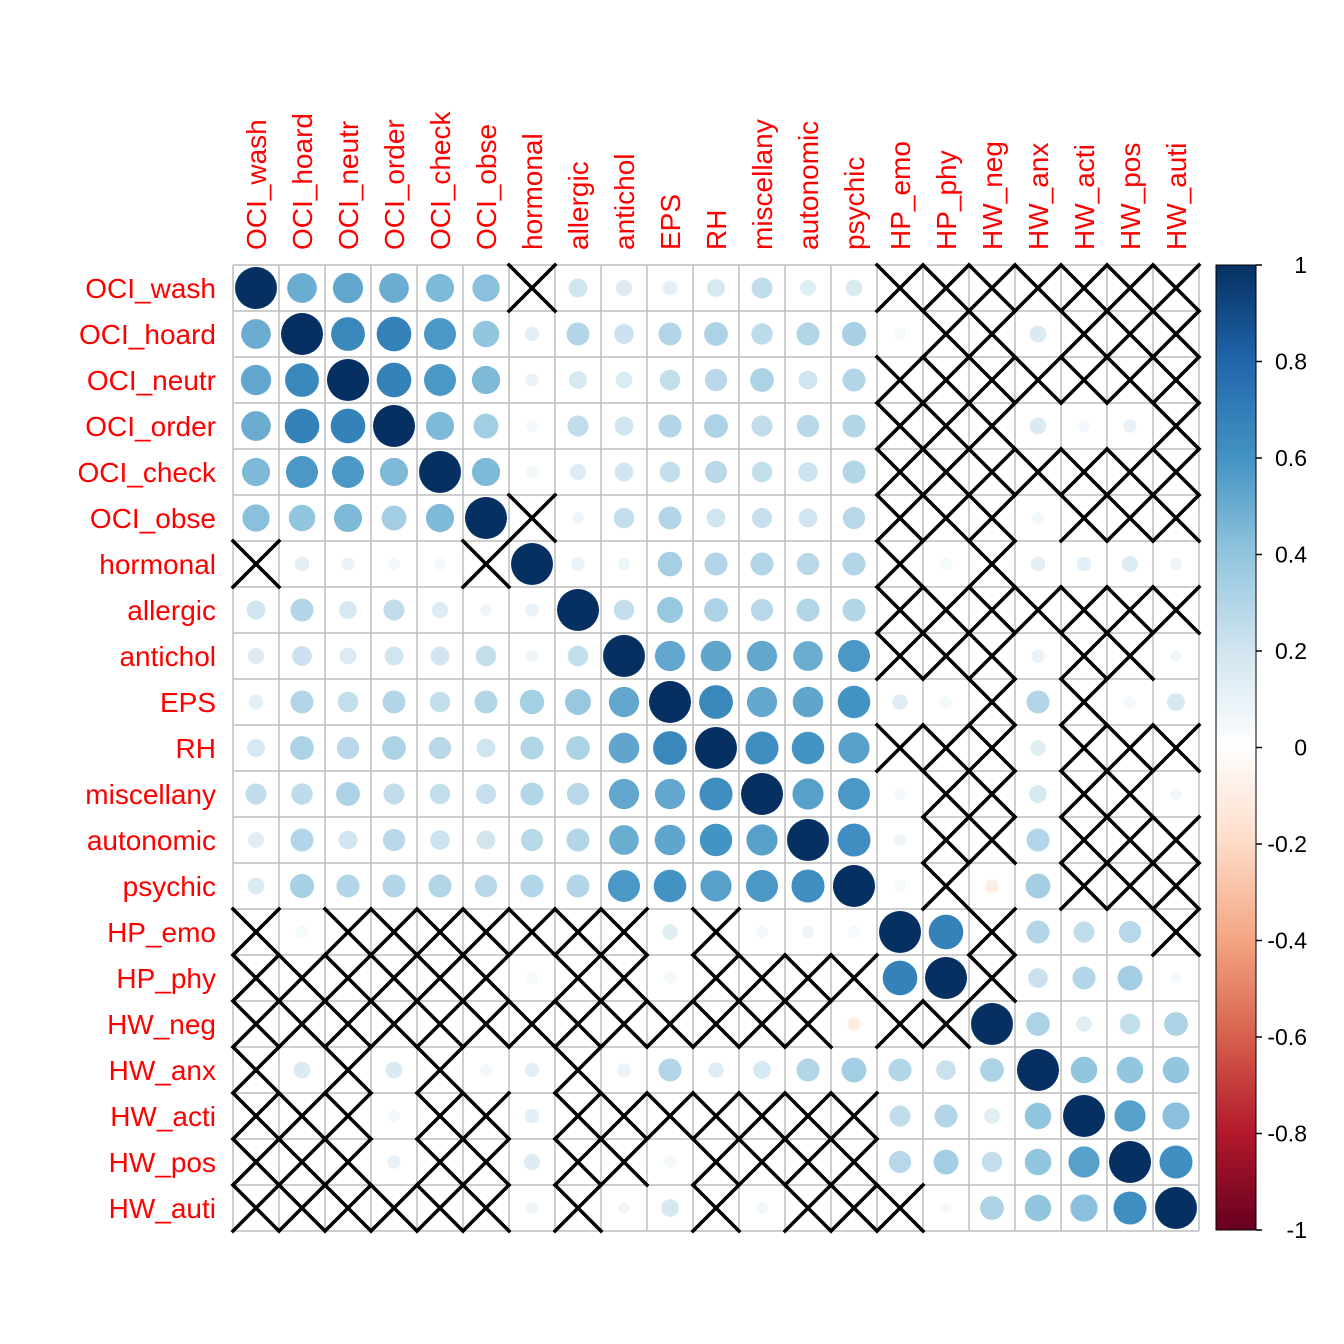 The width and height of the screenshot is (1344, 1344). Describe the element at coordinates (1291, 458) in the screenshot. I see `colorbar-tick-label: 0.6` at that location.